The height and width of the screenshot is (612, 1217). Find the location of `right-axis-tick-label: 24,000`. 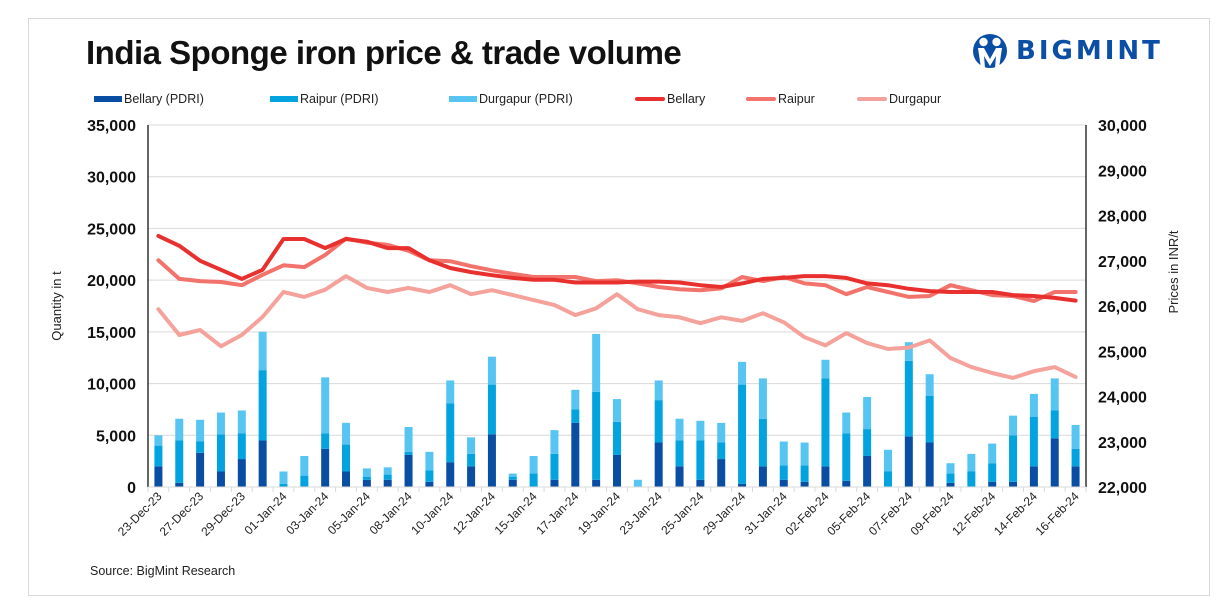

right-axis-tick-label: 24,000 is located at coordinates (1122, 398).